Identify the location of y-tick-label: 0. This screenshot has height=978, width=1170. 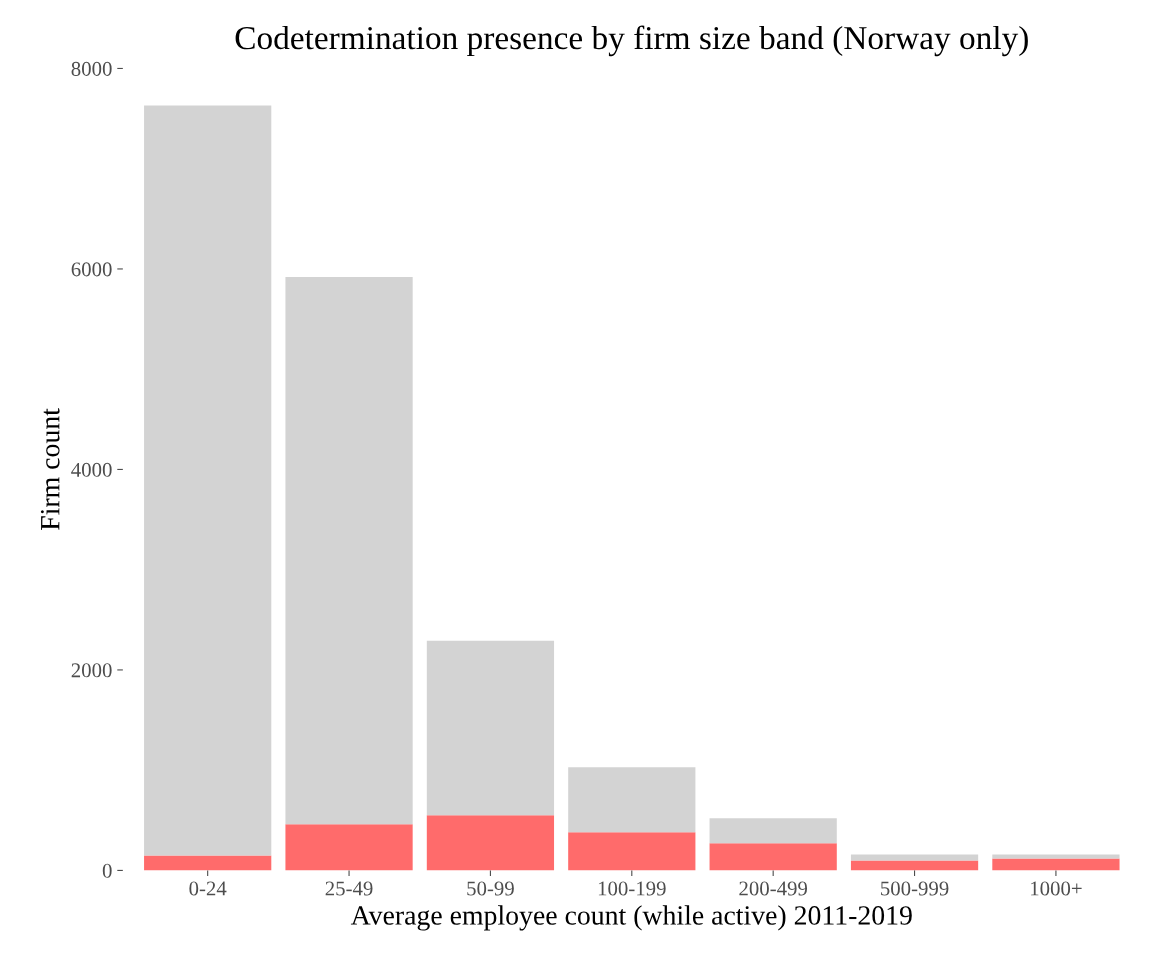
(107, 870).